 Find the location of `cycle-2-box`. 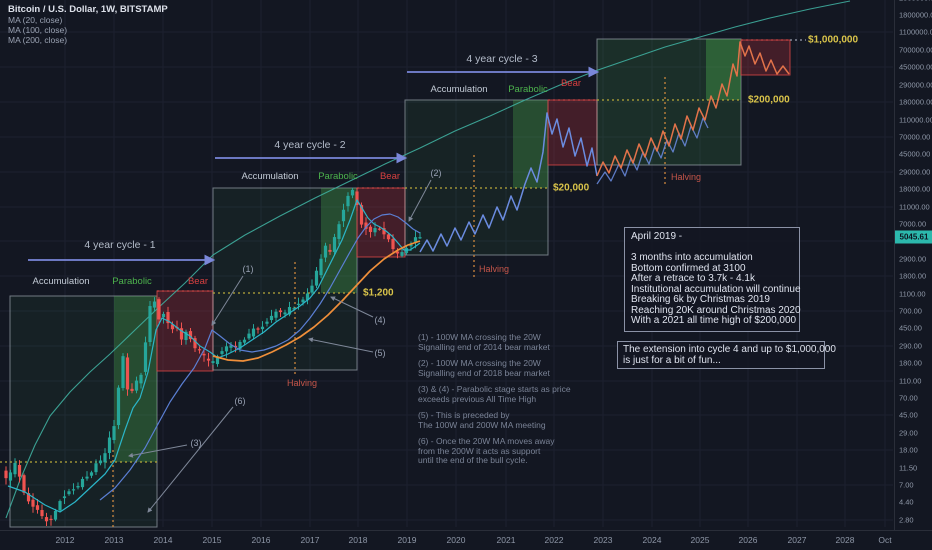

cycle-2-box is located at coordinates (285, 279).